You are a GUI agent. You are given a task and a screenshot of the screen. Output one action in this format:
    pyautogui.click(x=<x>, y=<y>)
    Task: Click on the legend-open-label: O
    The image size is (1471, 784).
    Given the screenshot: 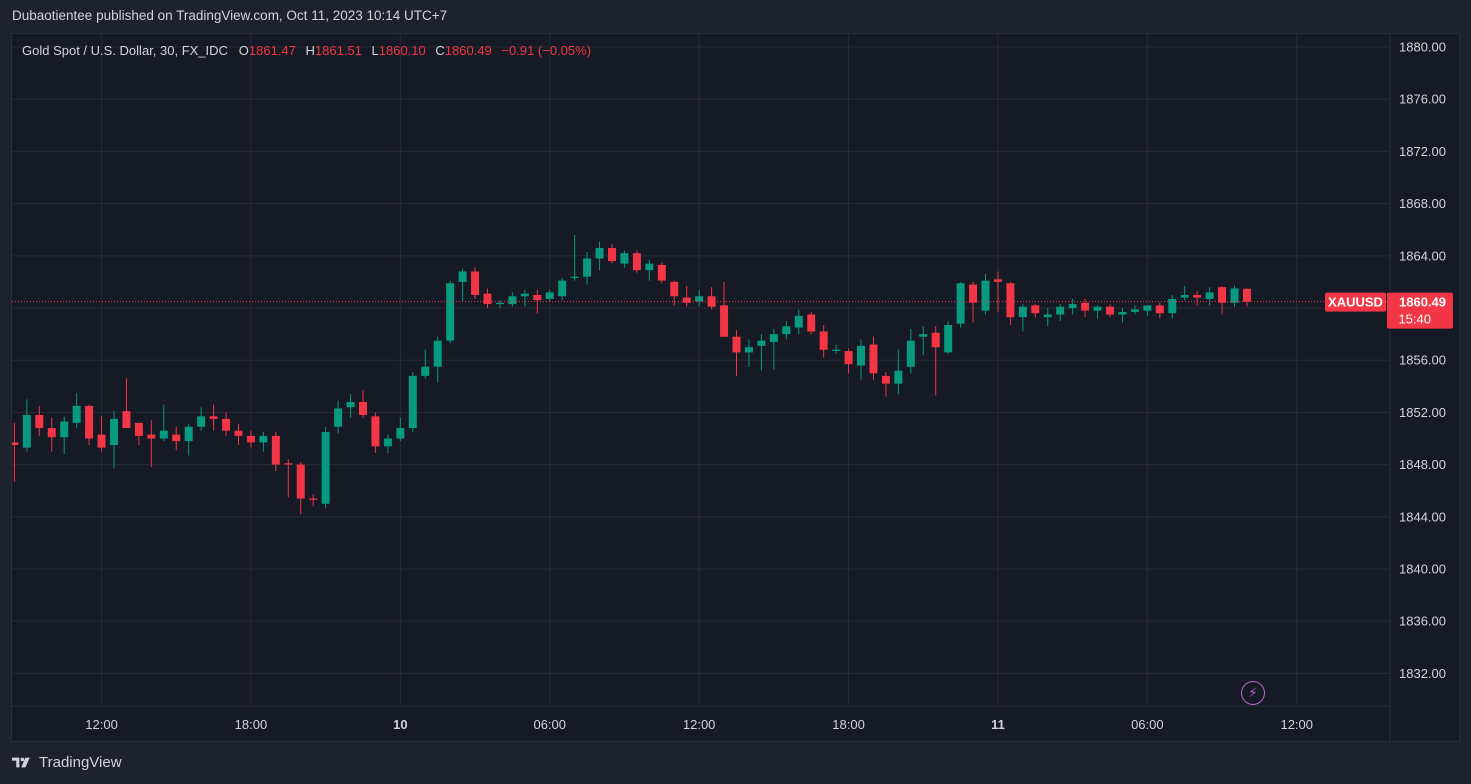 What is the action you would take?
    pyautogui.click(x=243, y=50)
    